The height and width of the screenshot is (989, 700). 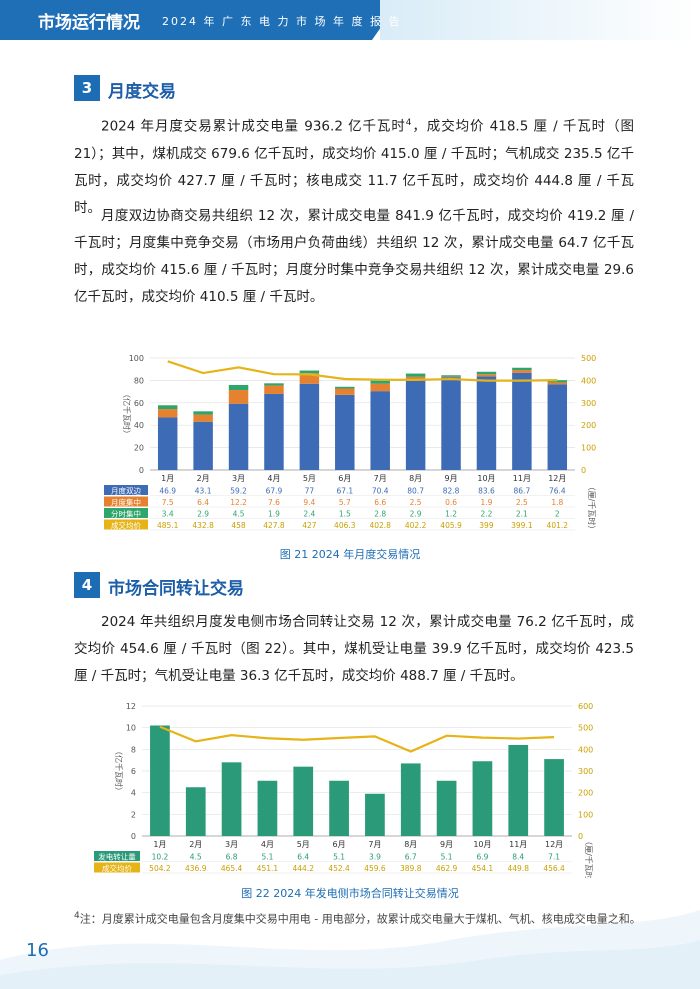 I want to click on table-value: 427.8, so click(x=274, y=525).